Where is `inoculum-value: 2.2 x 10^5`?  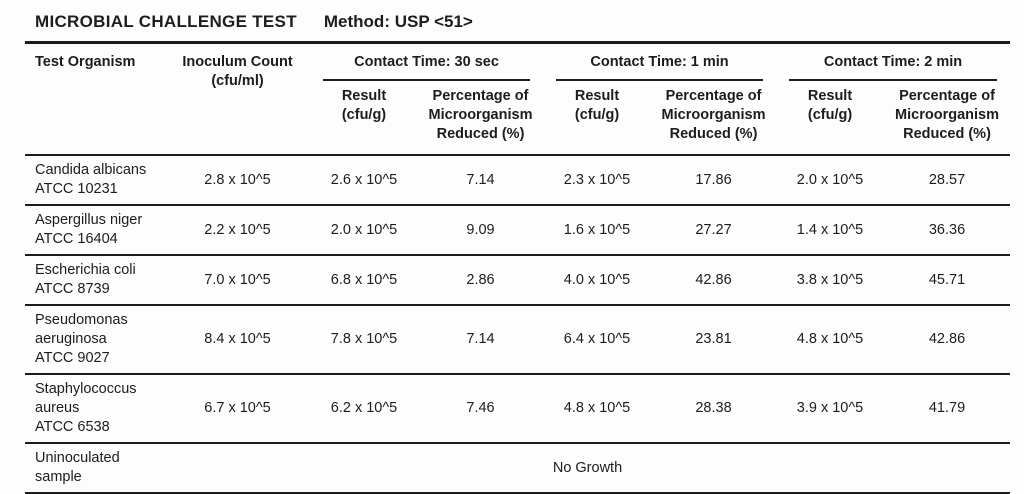 inoculum-value: 2.2 x 10^5 is located at coordinates (237, 229).